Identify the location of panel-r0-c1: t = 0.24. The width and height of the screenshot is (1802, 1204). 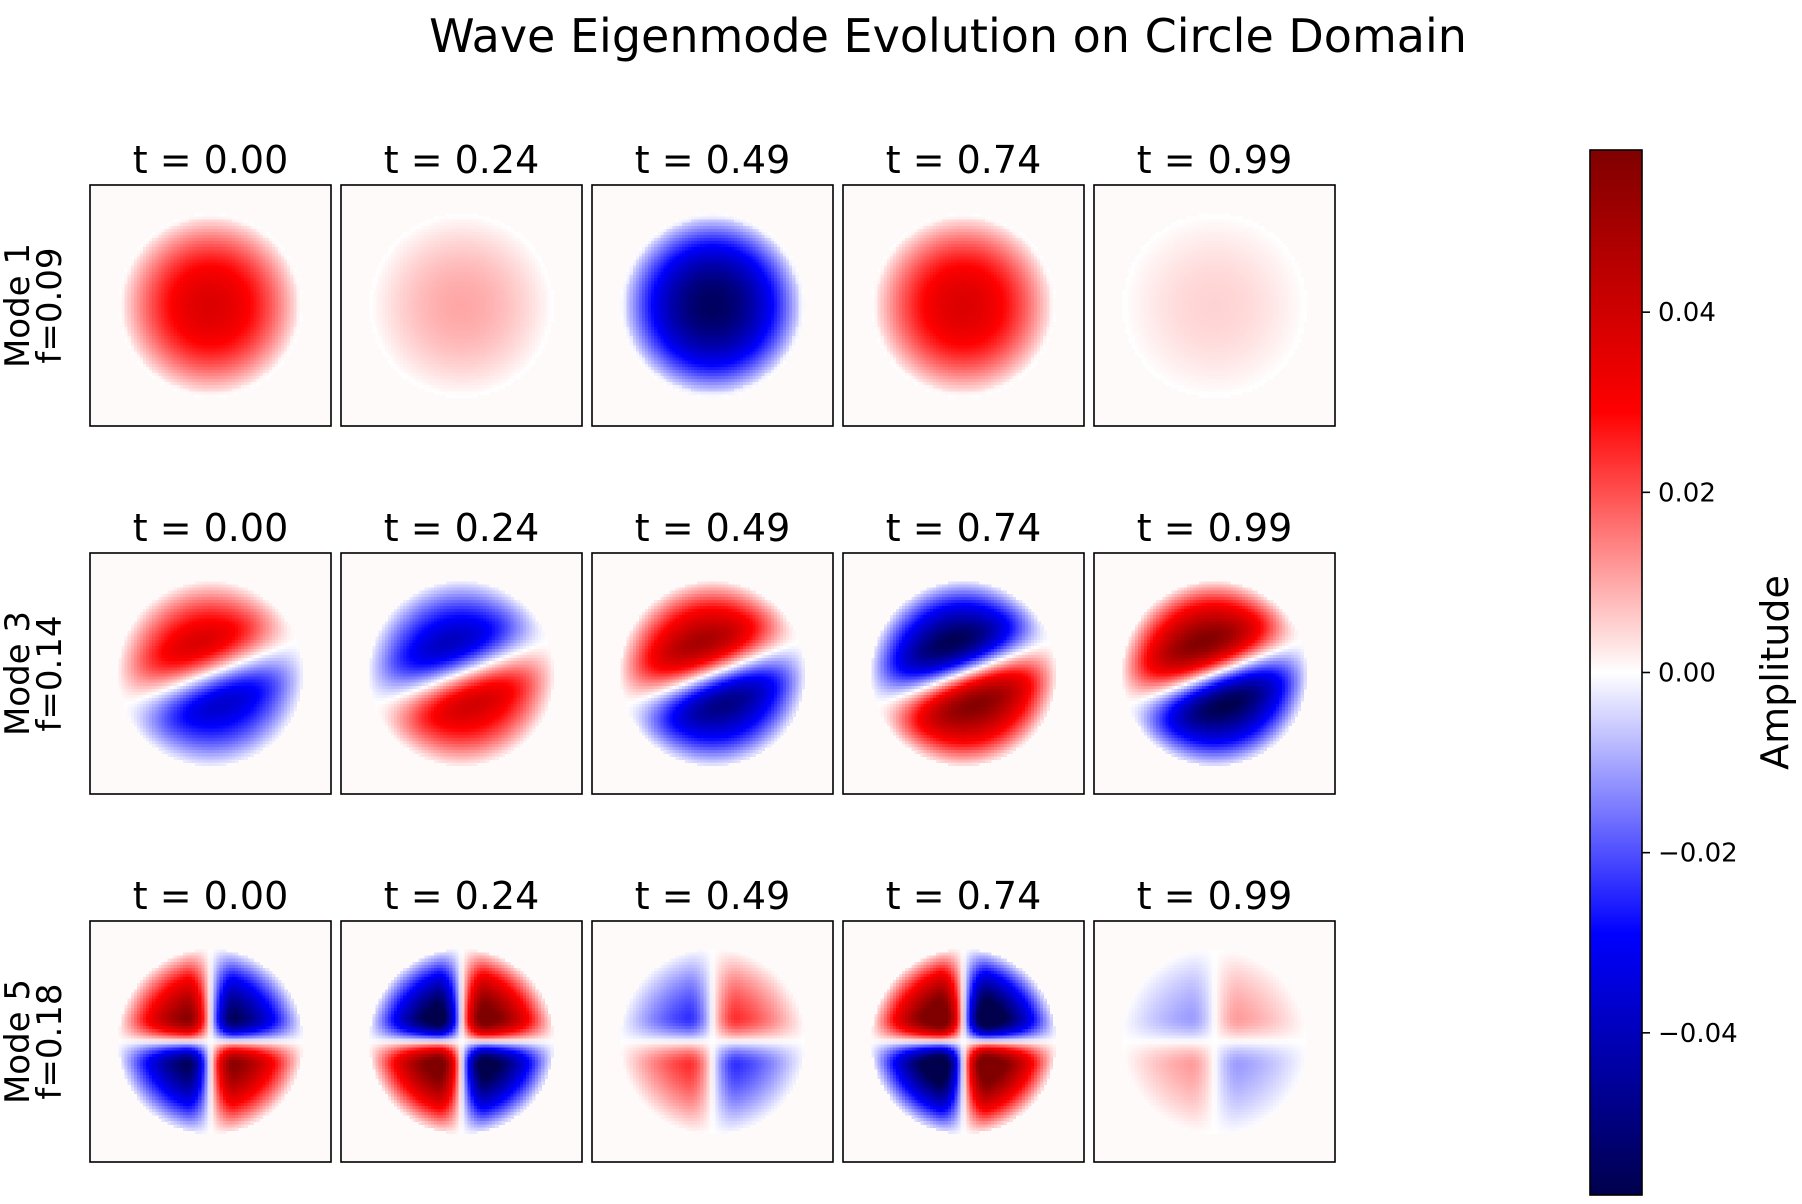
(461, 282).